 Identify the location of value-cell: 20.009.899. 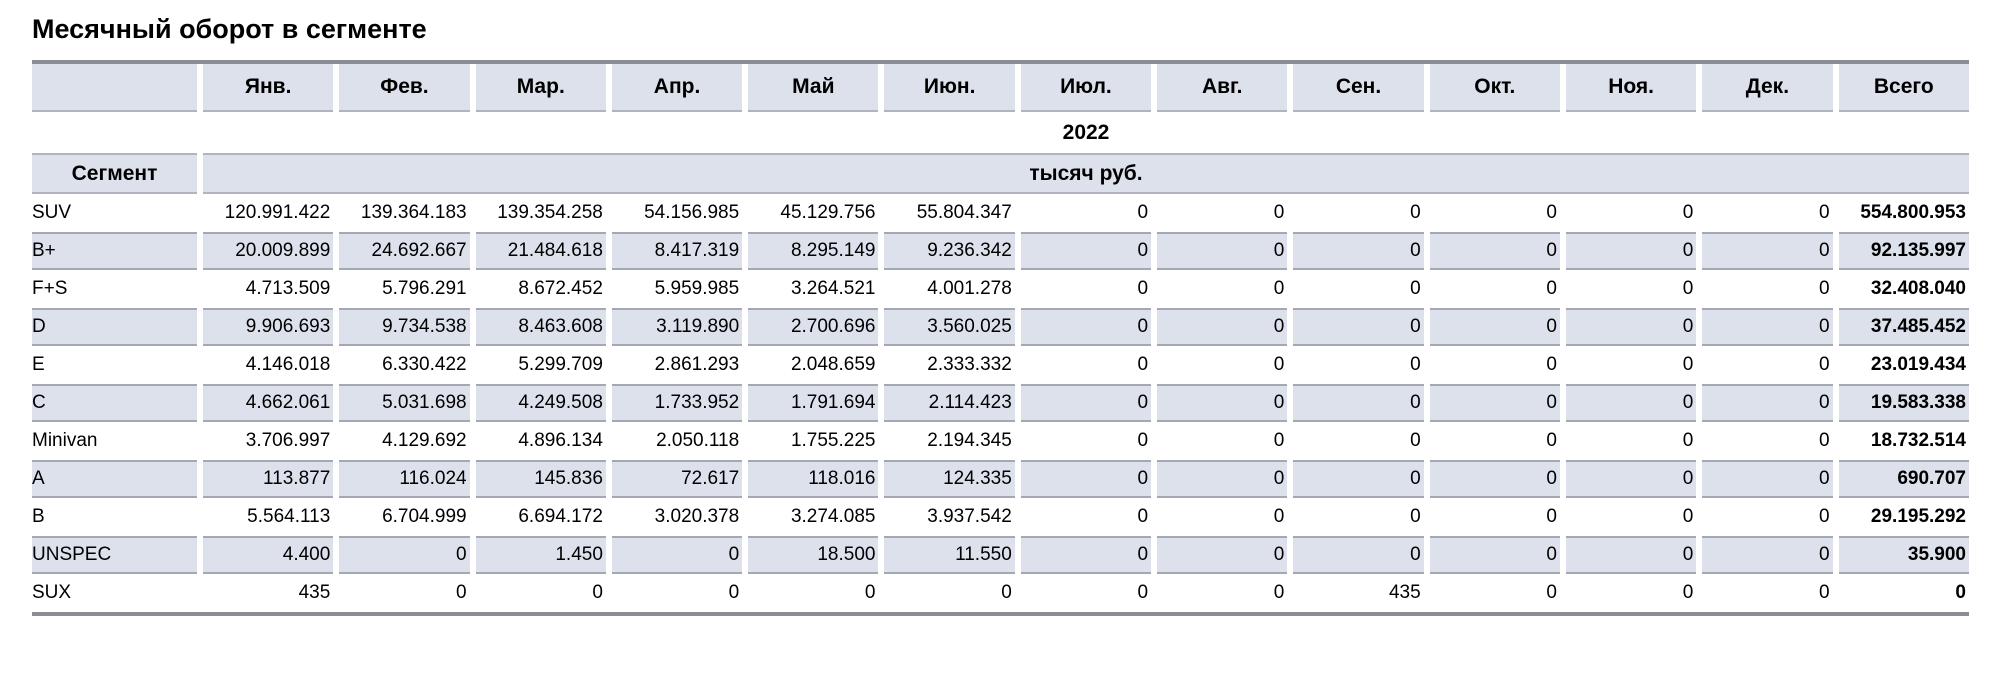
(268, 251).